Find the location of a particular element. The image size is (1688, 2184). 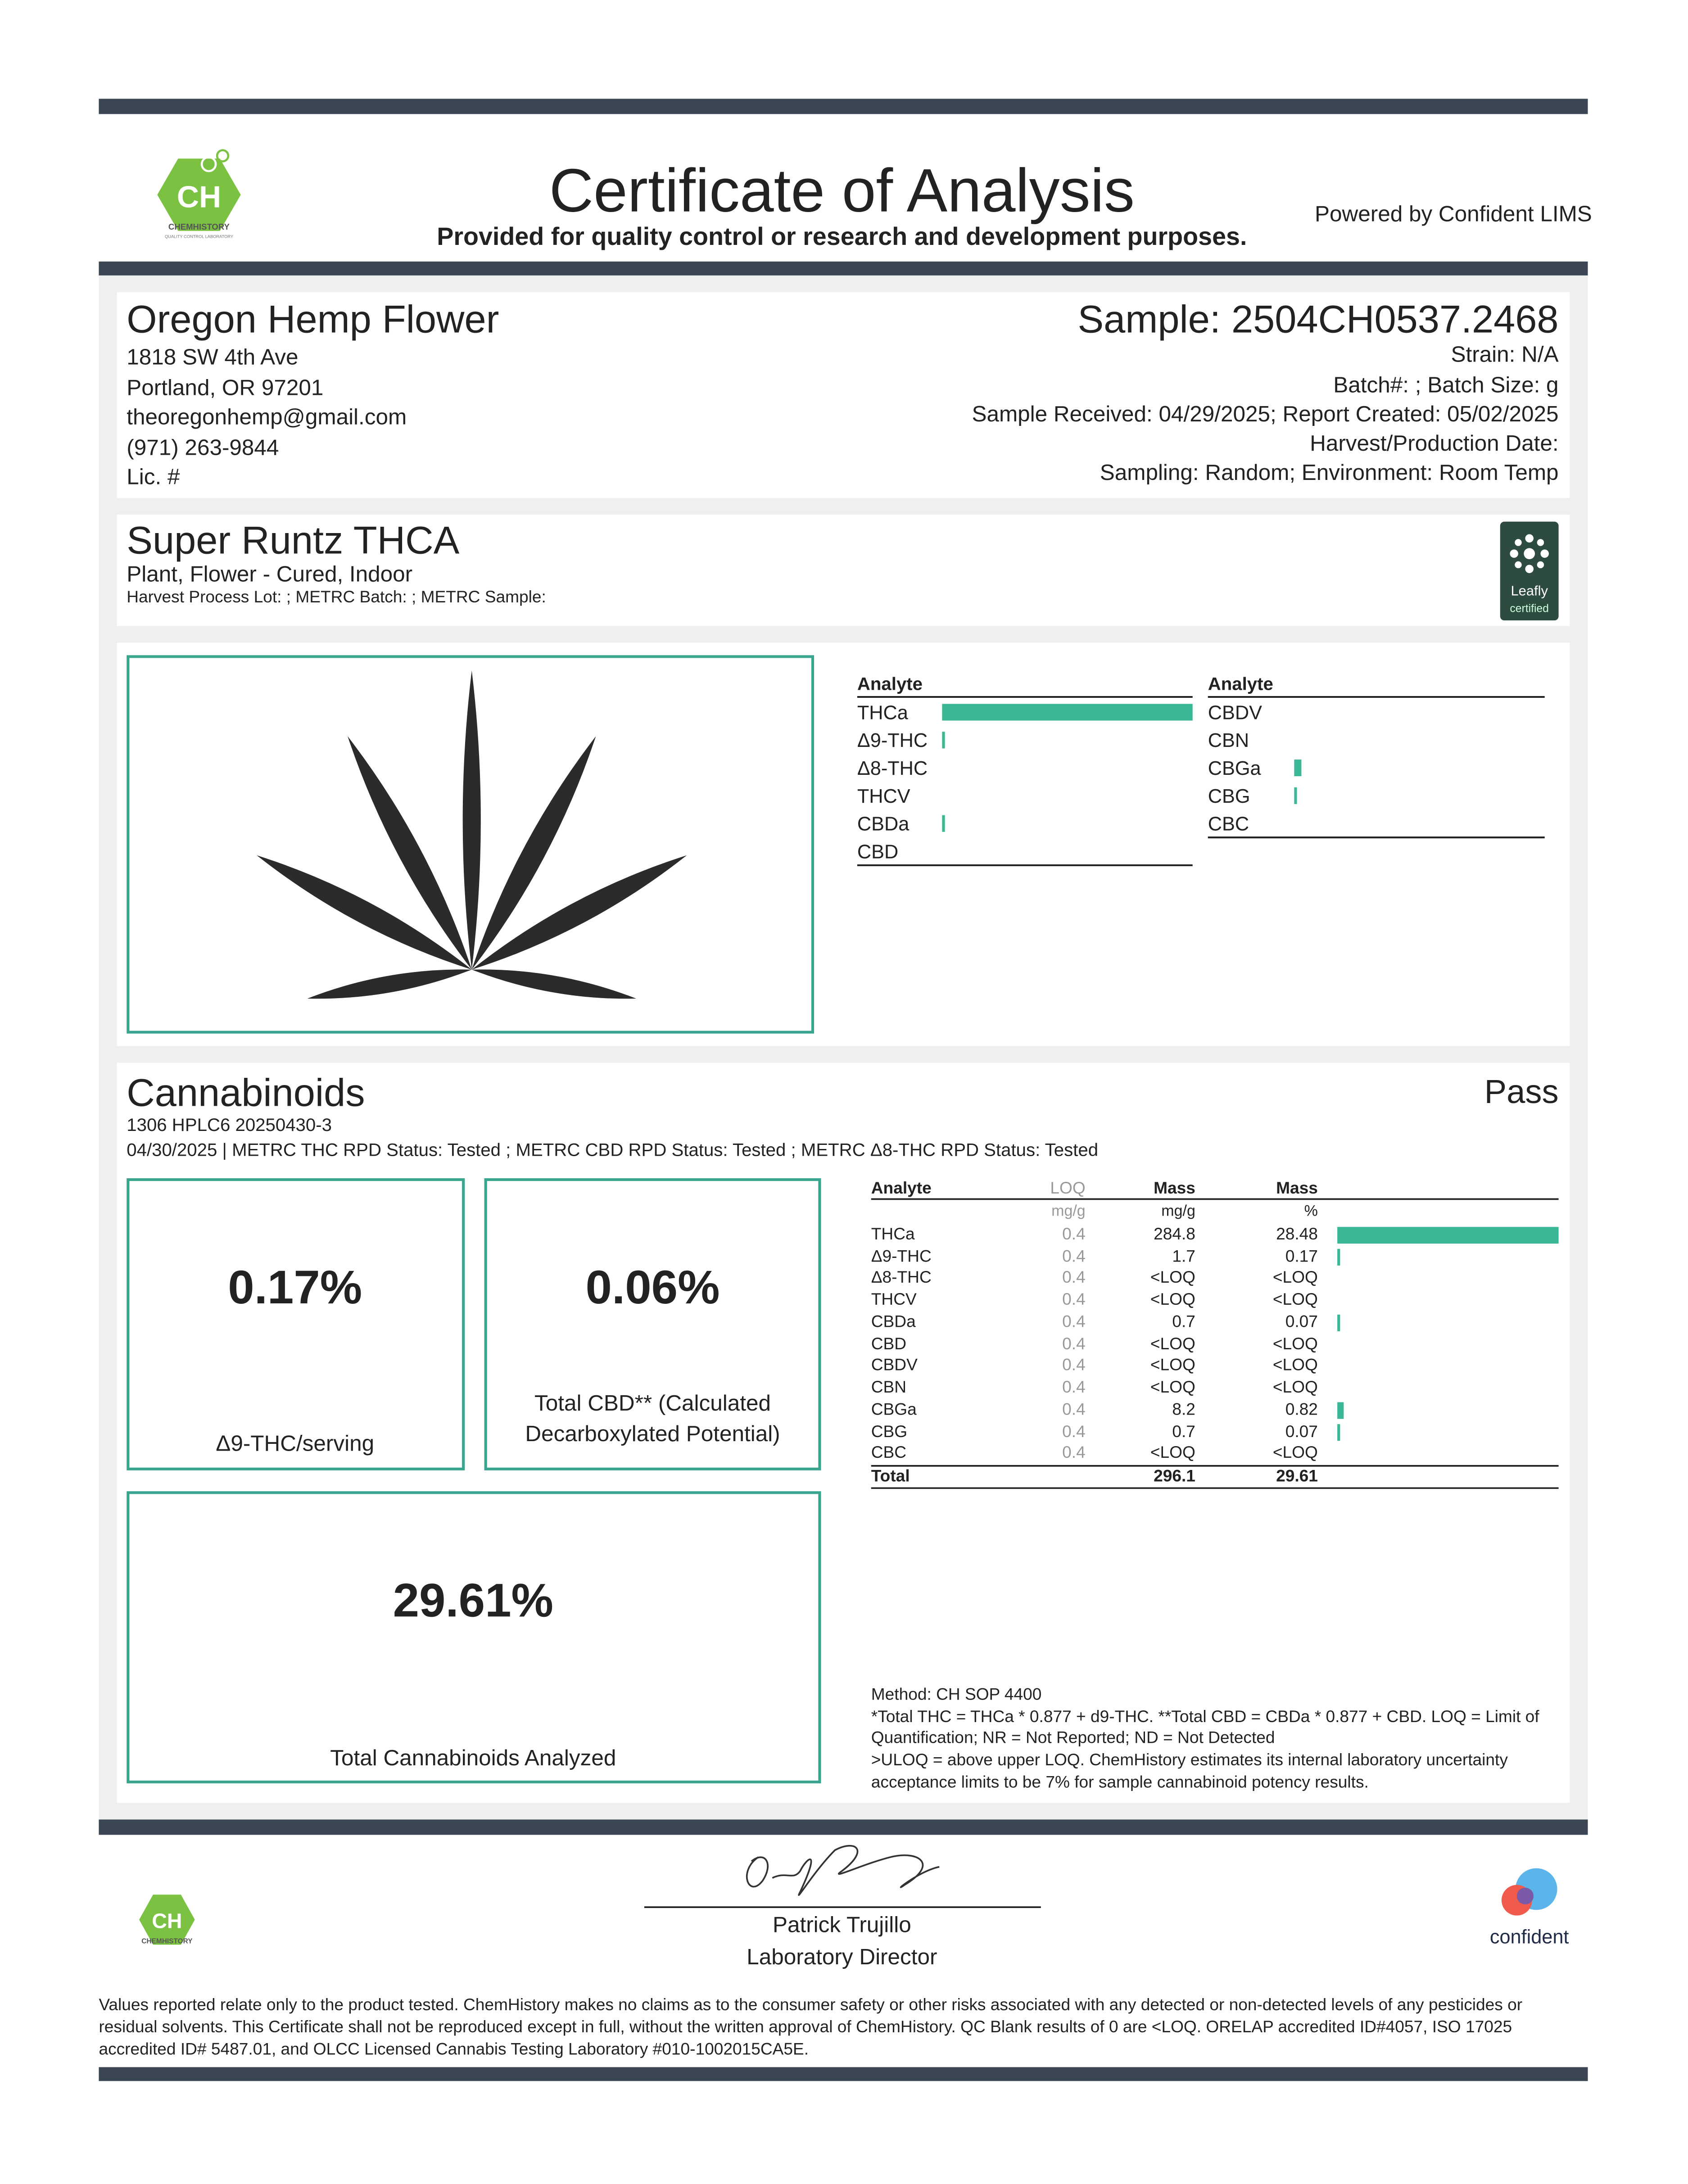

table-cell: CBDV is located at coordinates (894, 1365).